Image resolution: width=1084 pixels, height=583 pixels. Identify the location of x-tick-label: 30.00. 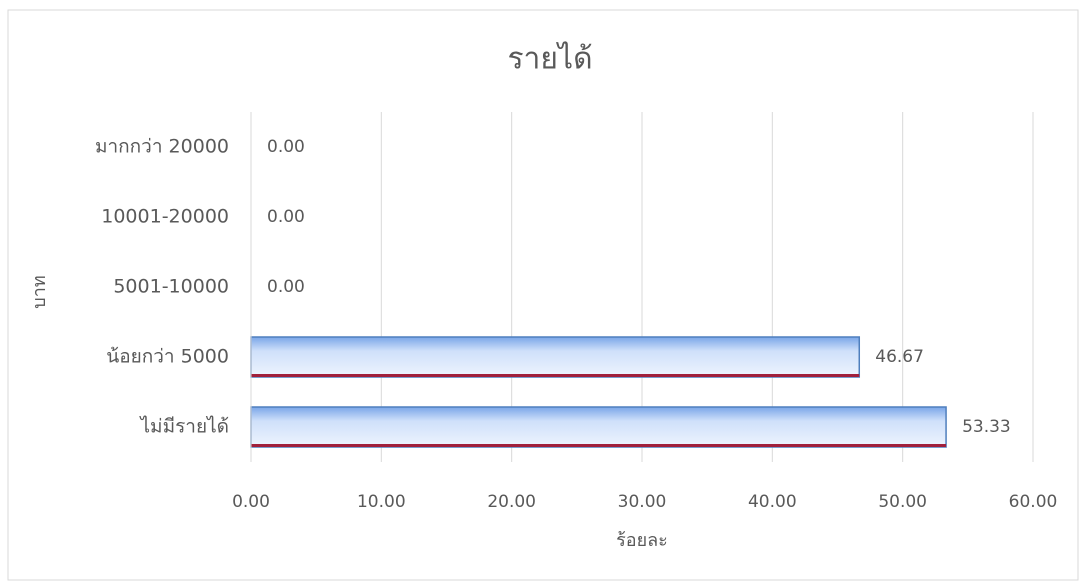
(642, 502).